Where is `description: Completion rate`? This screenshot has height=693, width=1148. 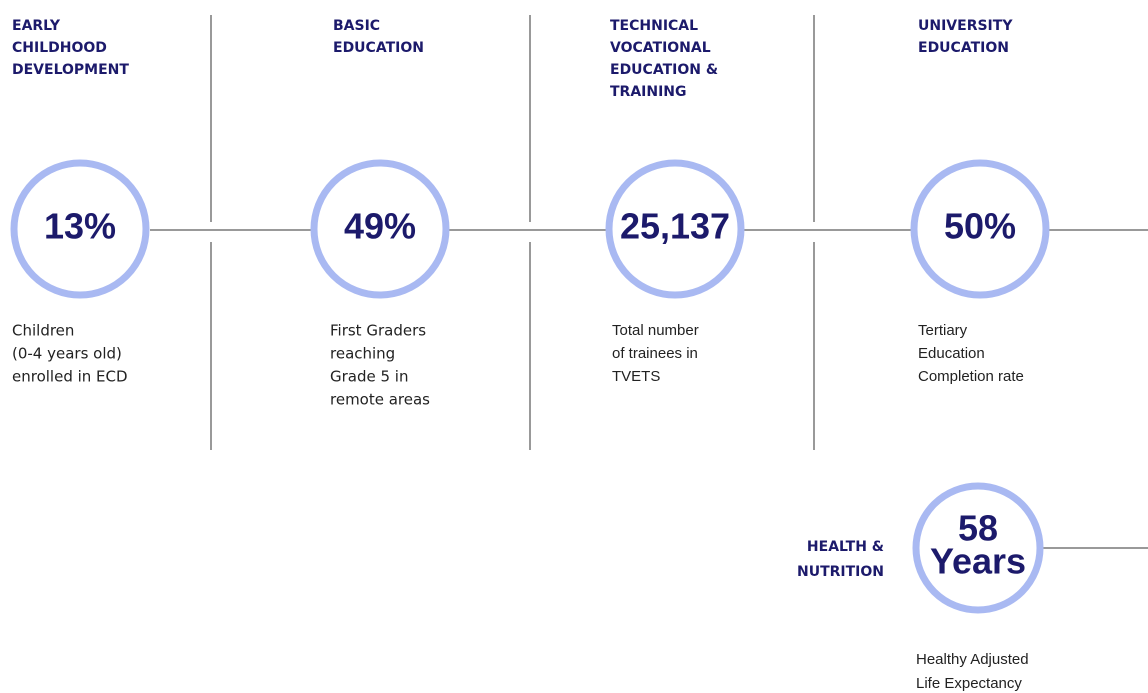 description: Completion rate is located at coordinates (971, 376).